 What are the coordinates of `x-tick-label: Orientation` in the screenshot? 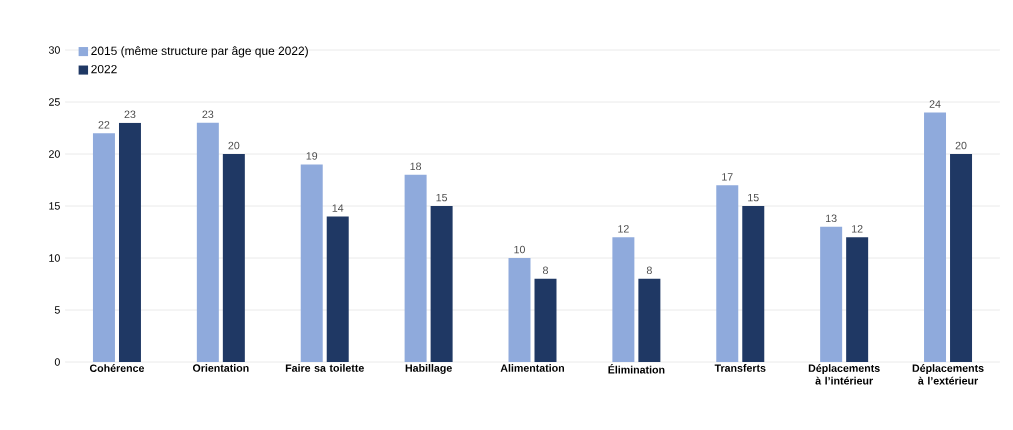 It's located at (220, 368).